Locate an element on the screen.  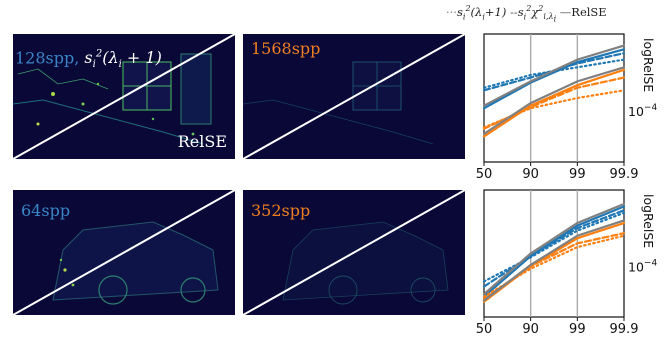
legend-solid-marker: — is located at coordinates (565, 11).